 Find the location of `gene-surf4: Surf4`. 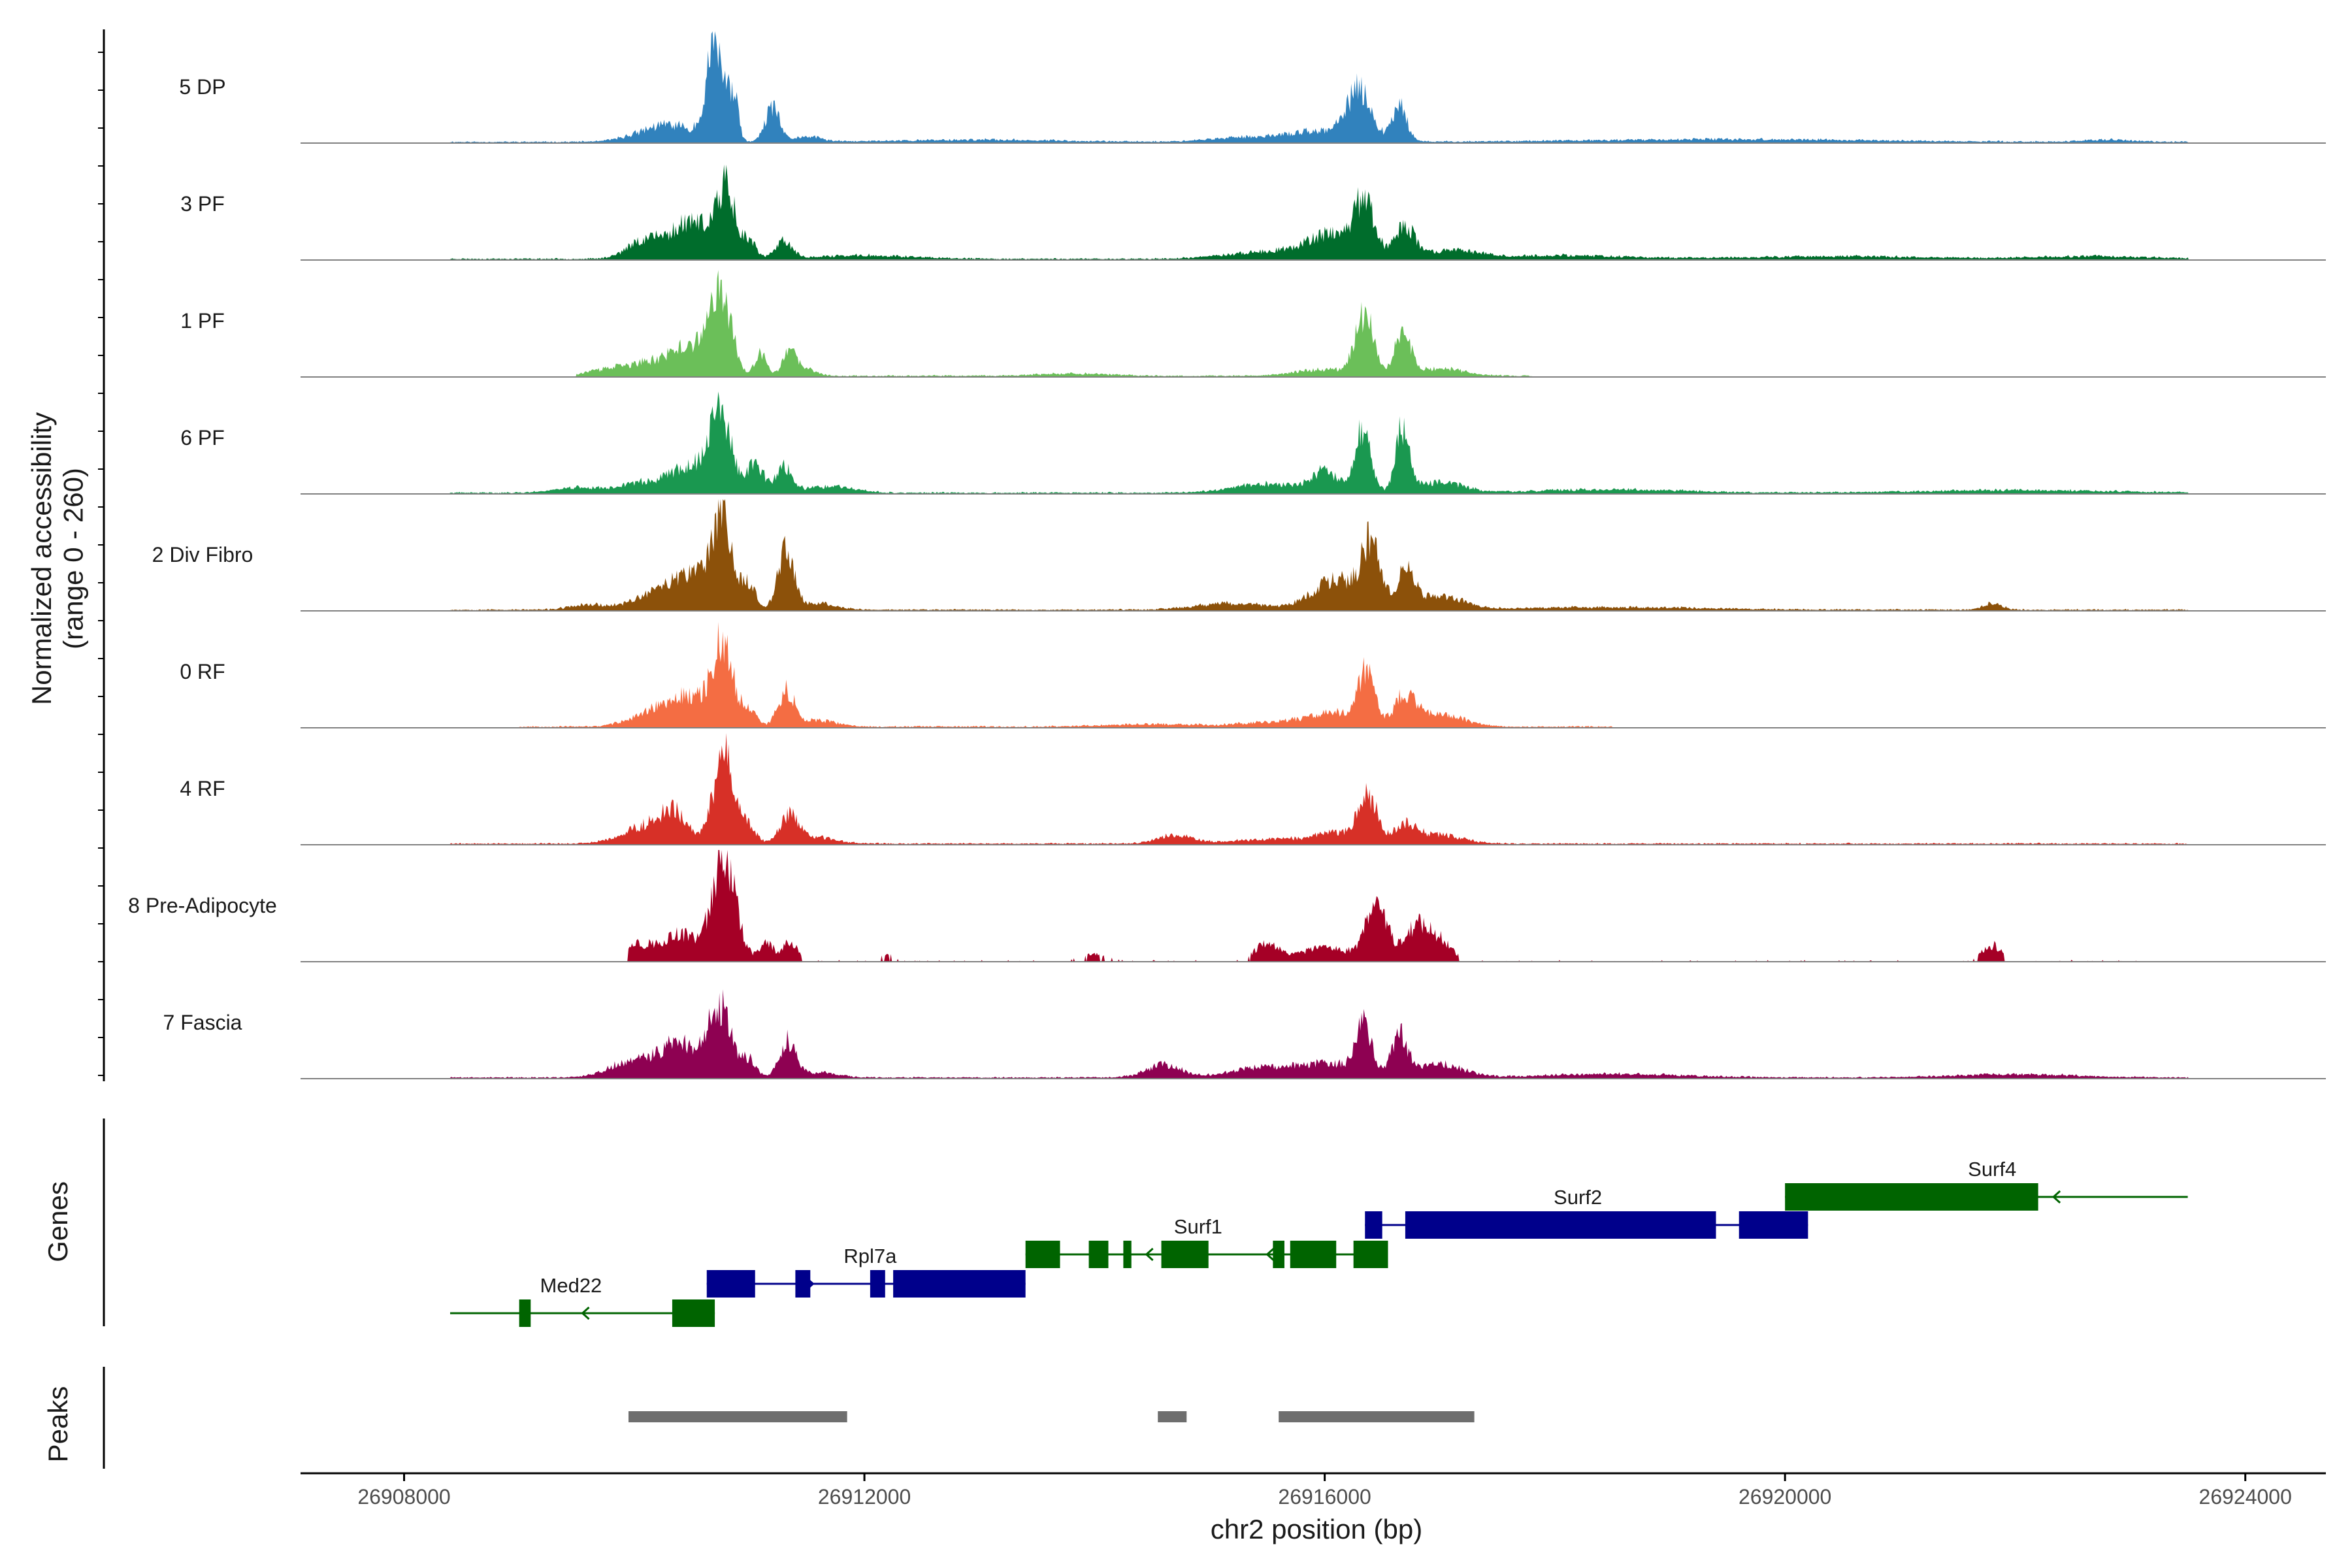

gene-surf4: Surf4 is located at coordinates (1986, 1184).